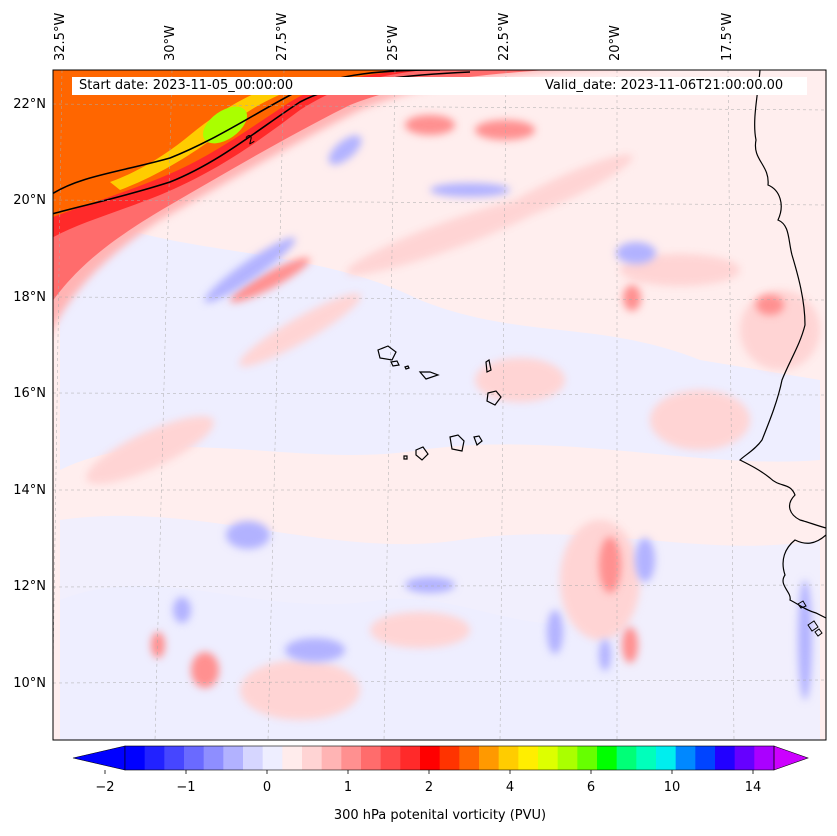  Describe the element at coordinates (29, 104) in the screenshot. I see `lat-label: 22°N` at that location.